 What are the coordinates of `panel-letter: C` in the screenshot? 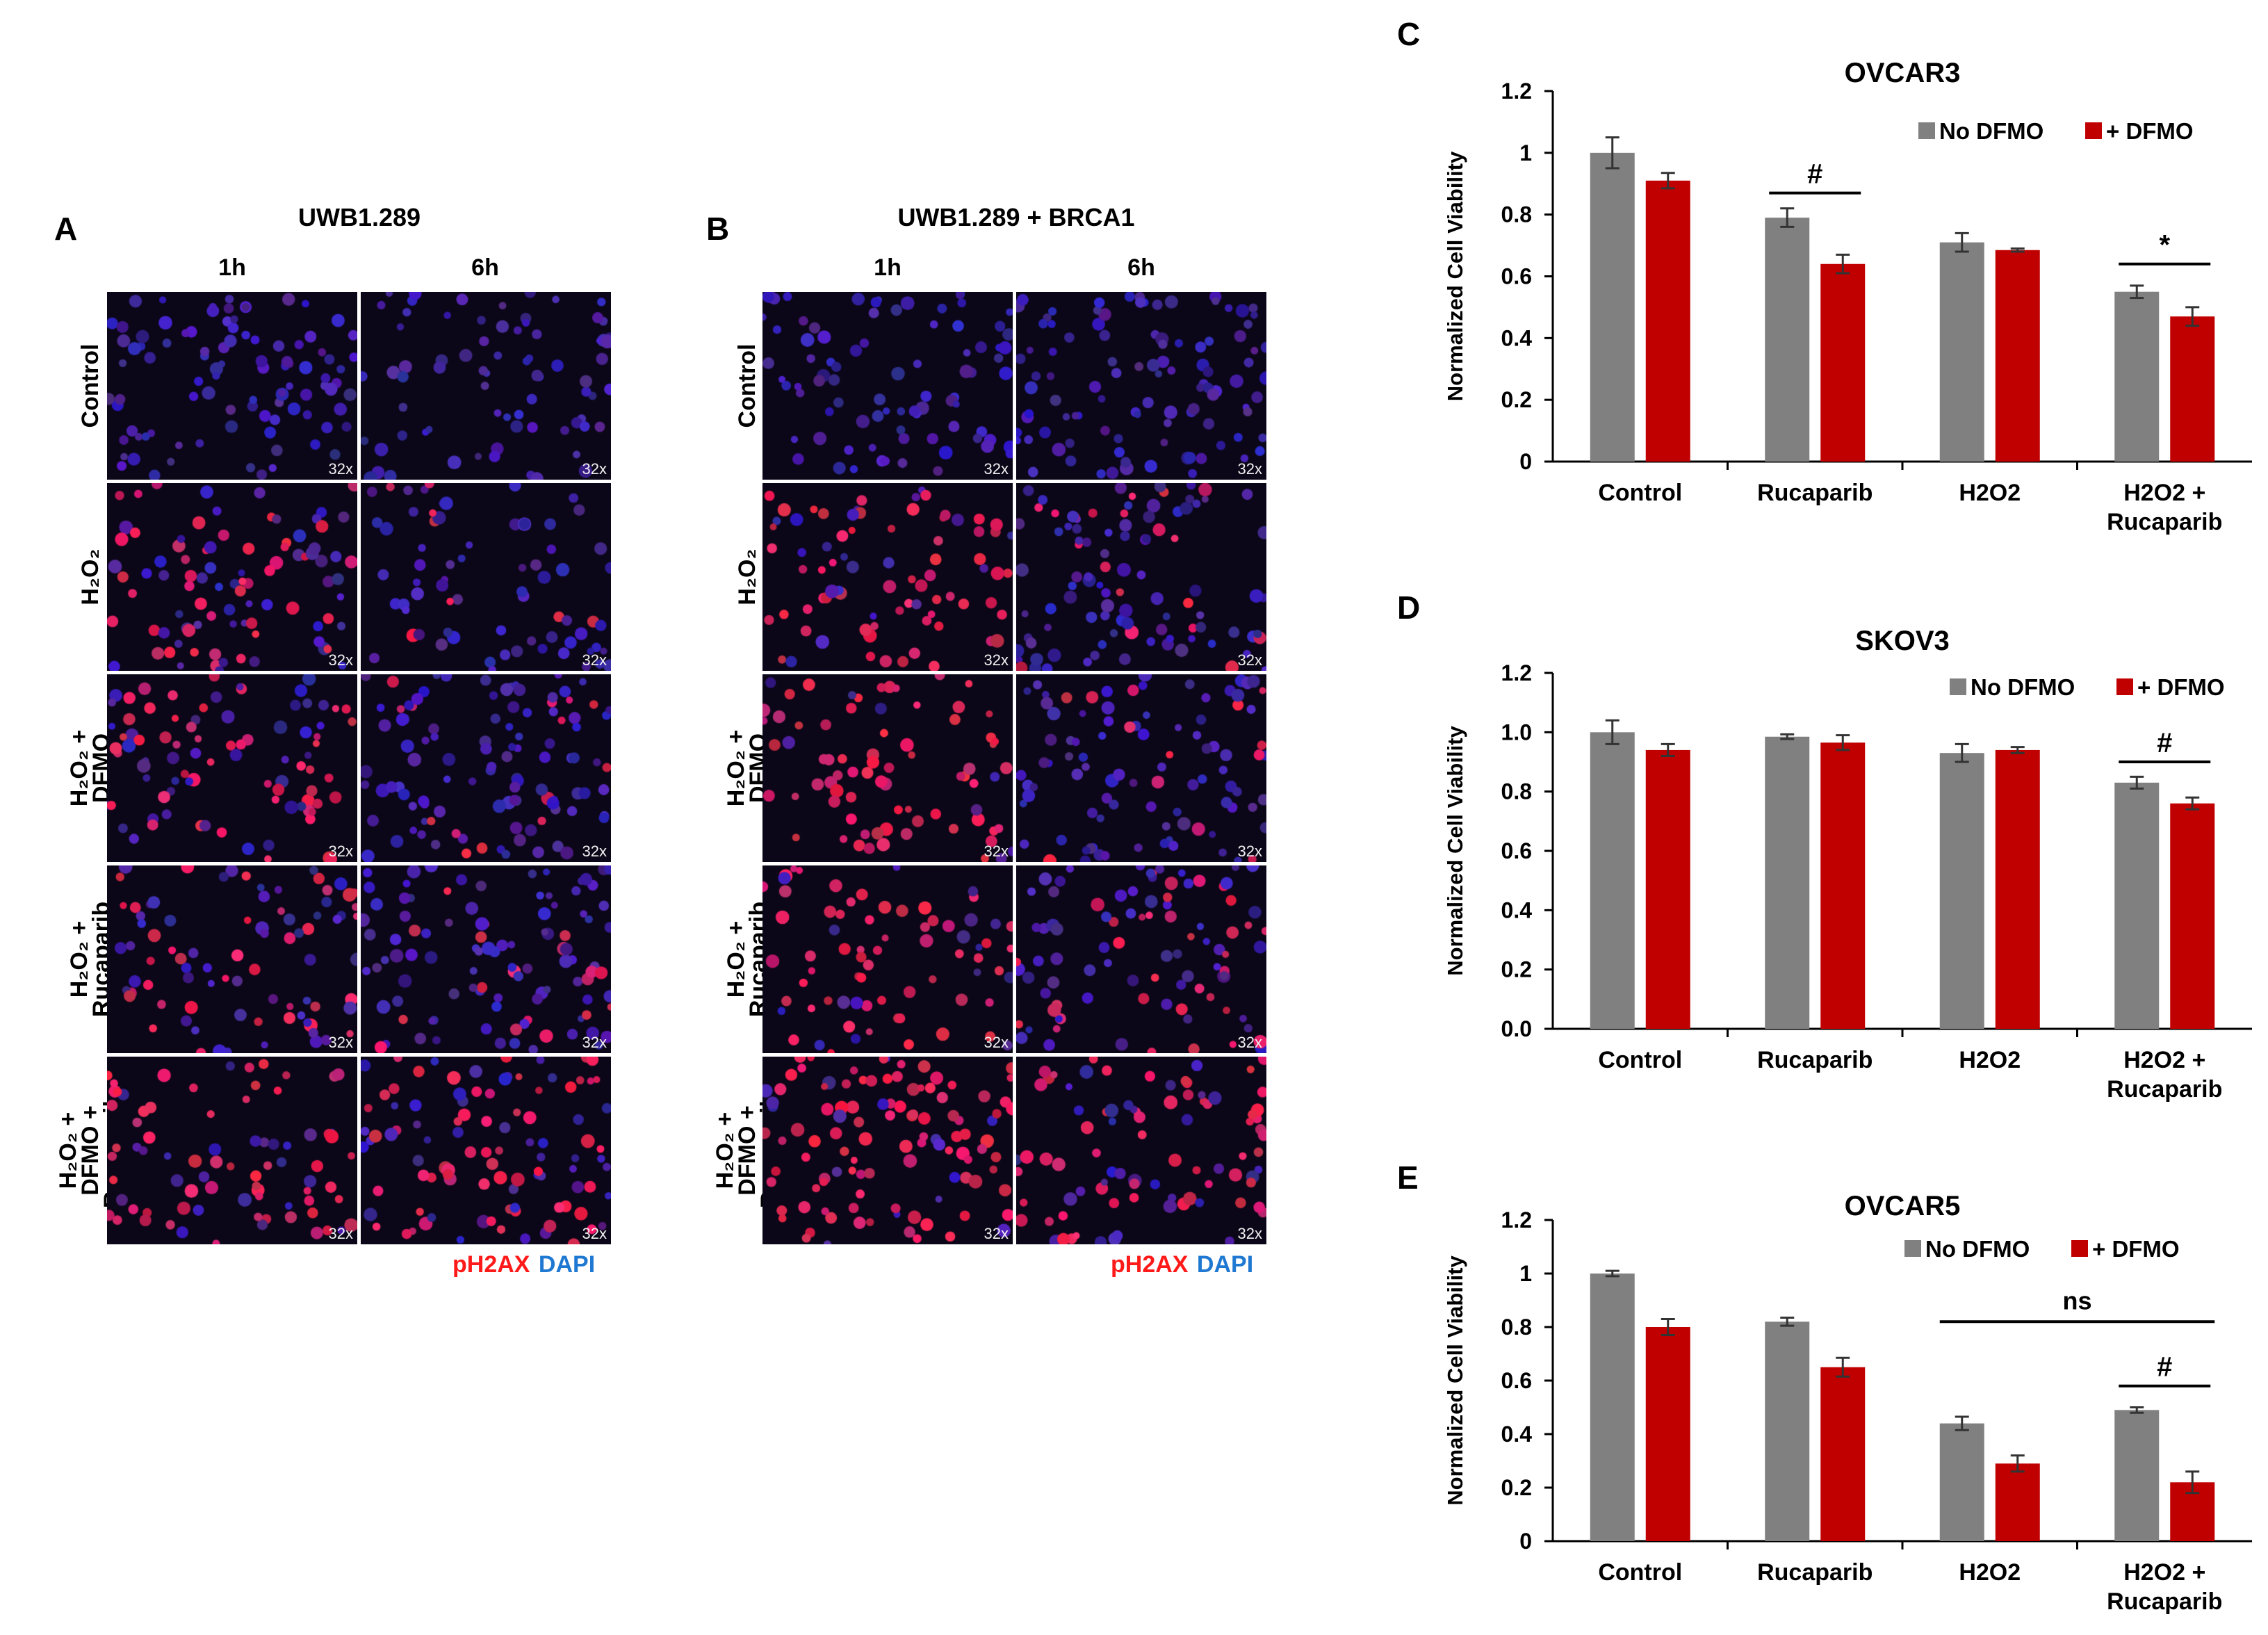 It's located at (1408, 34).